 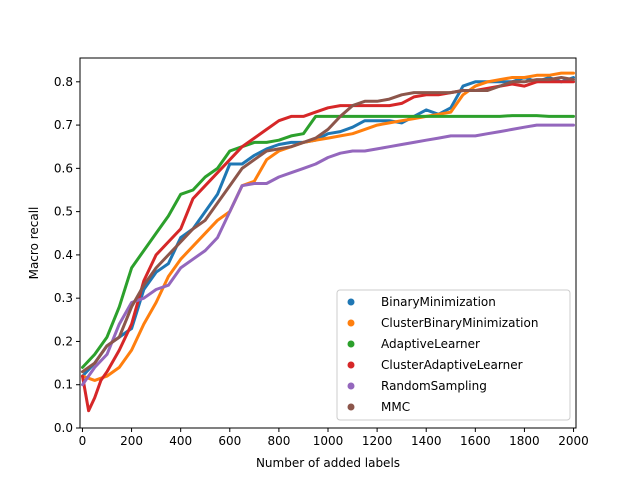 What do you see at coordinates (278, 441) in the screenshot?
I see `x-tick-label: 800` at bounding box center [278, 441].